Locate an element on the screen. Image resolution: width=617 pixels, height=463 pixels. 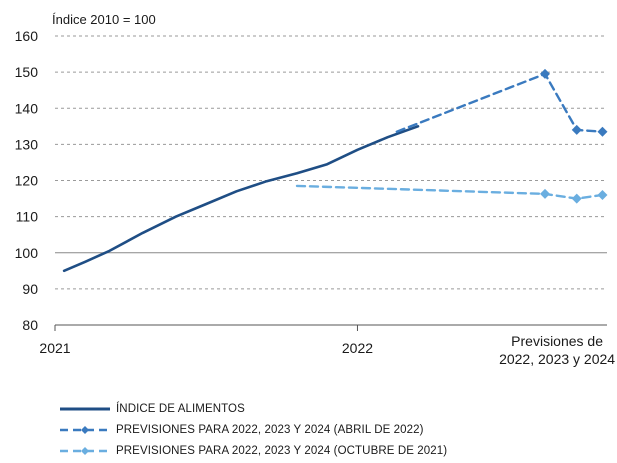
legend-swatch-solid is located at coordinates (85, 408).